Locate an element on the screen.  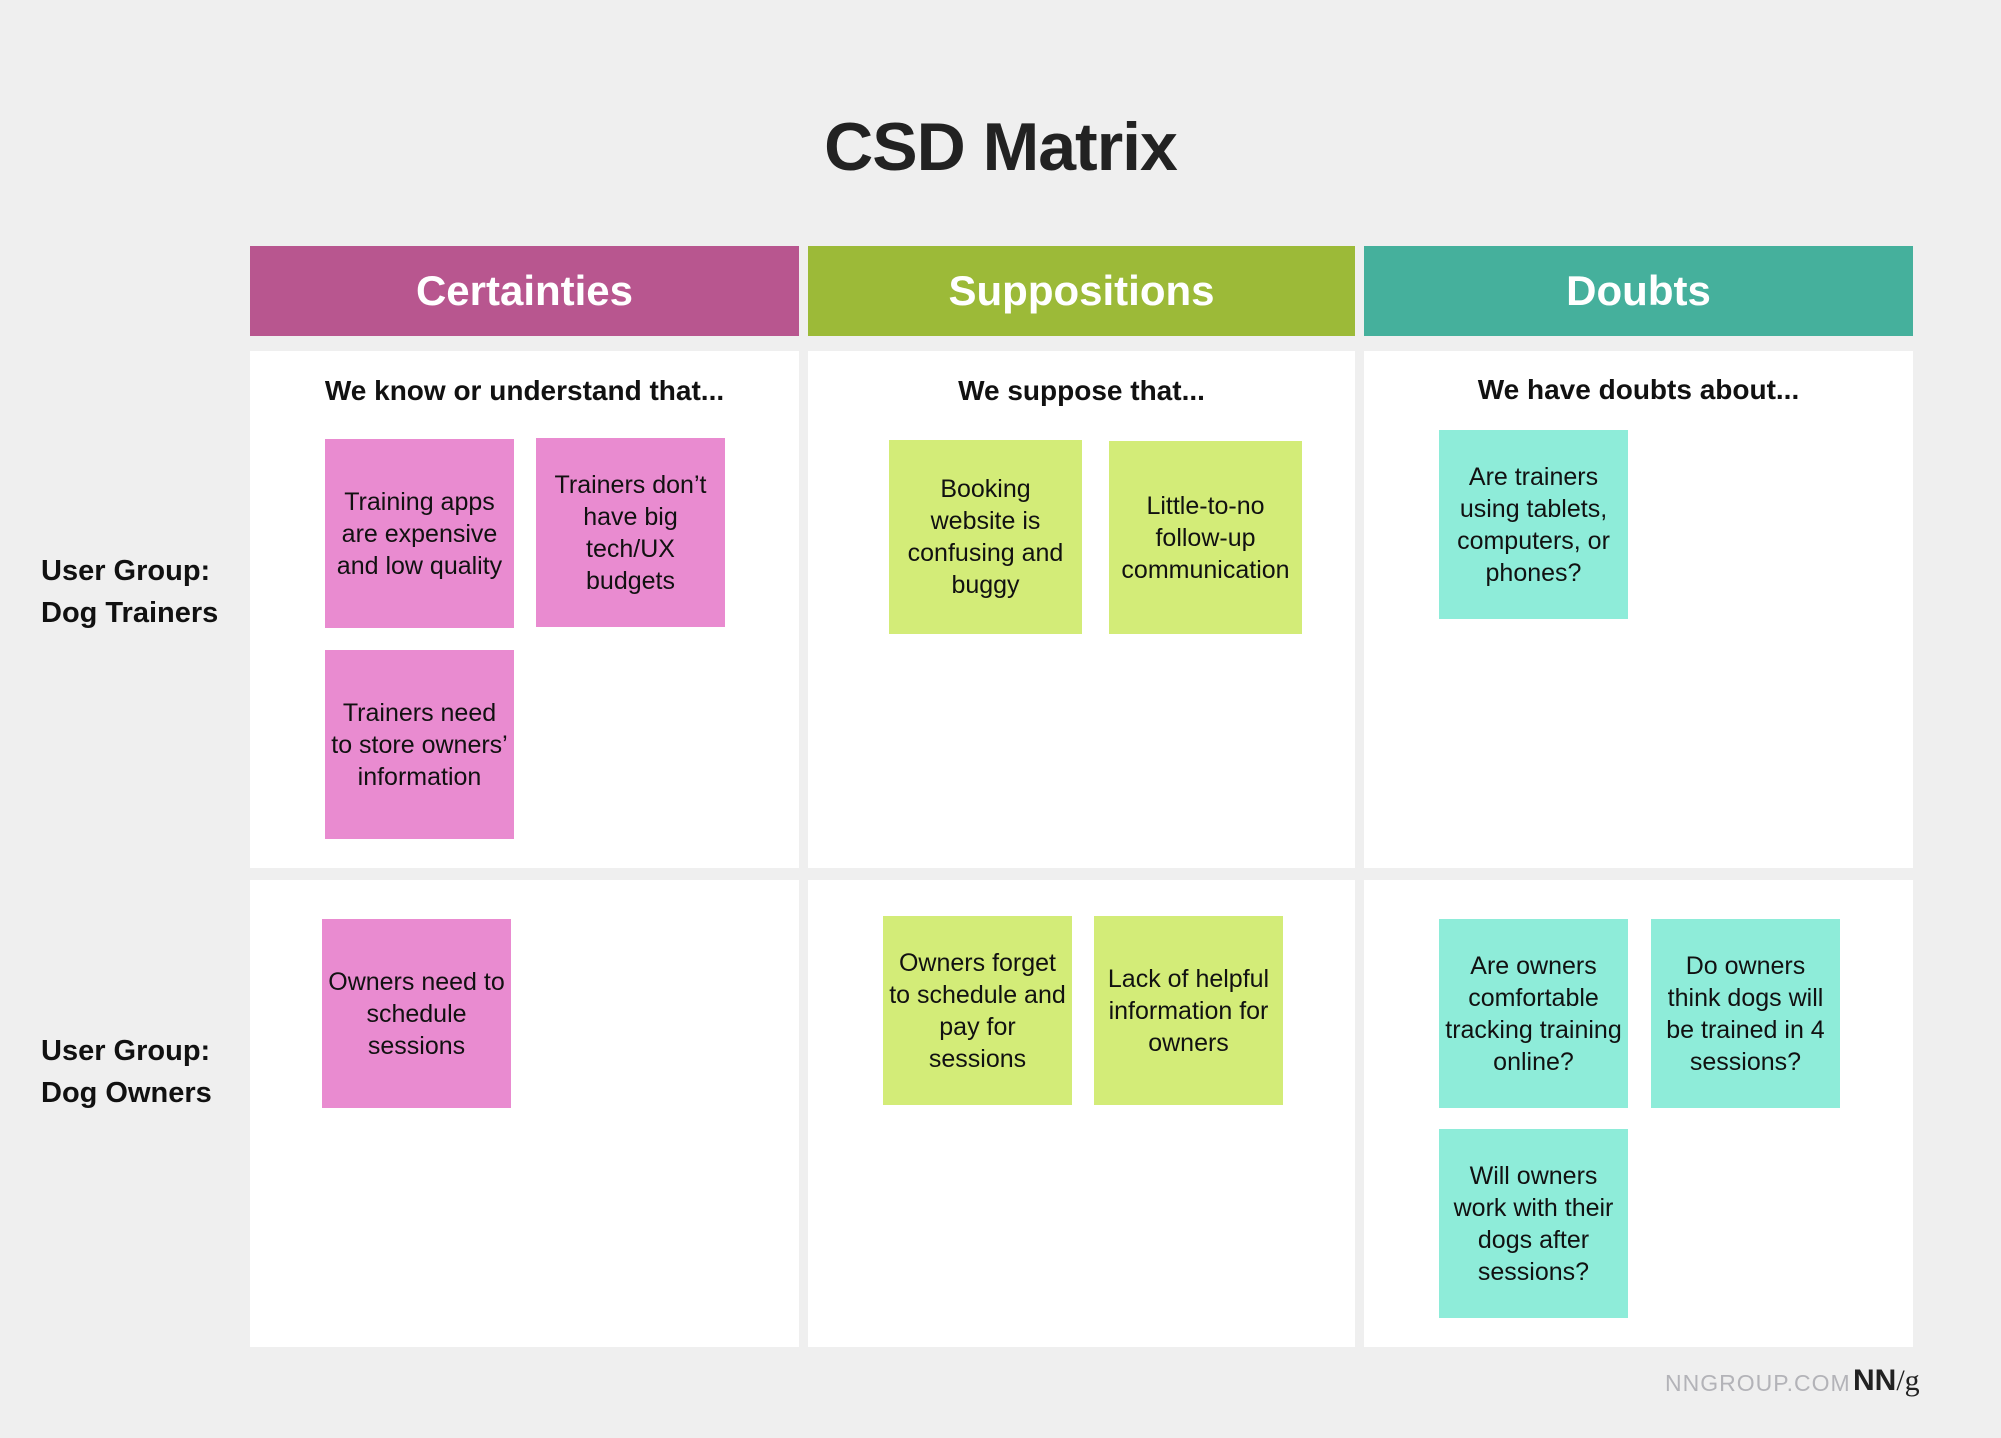
nng-logo: NN/g is located at coordinates (1886, 1381).